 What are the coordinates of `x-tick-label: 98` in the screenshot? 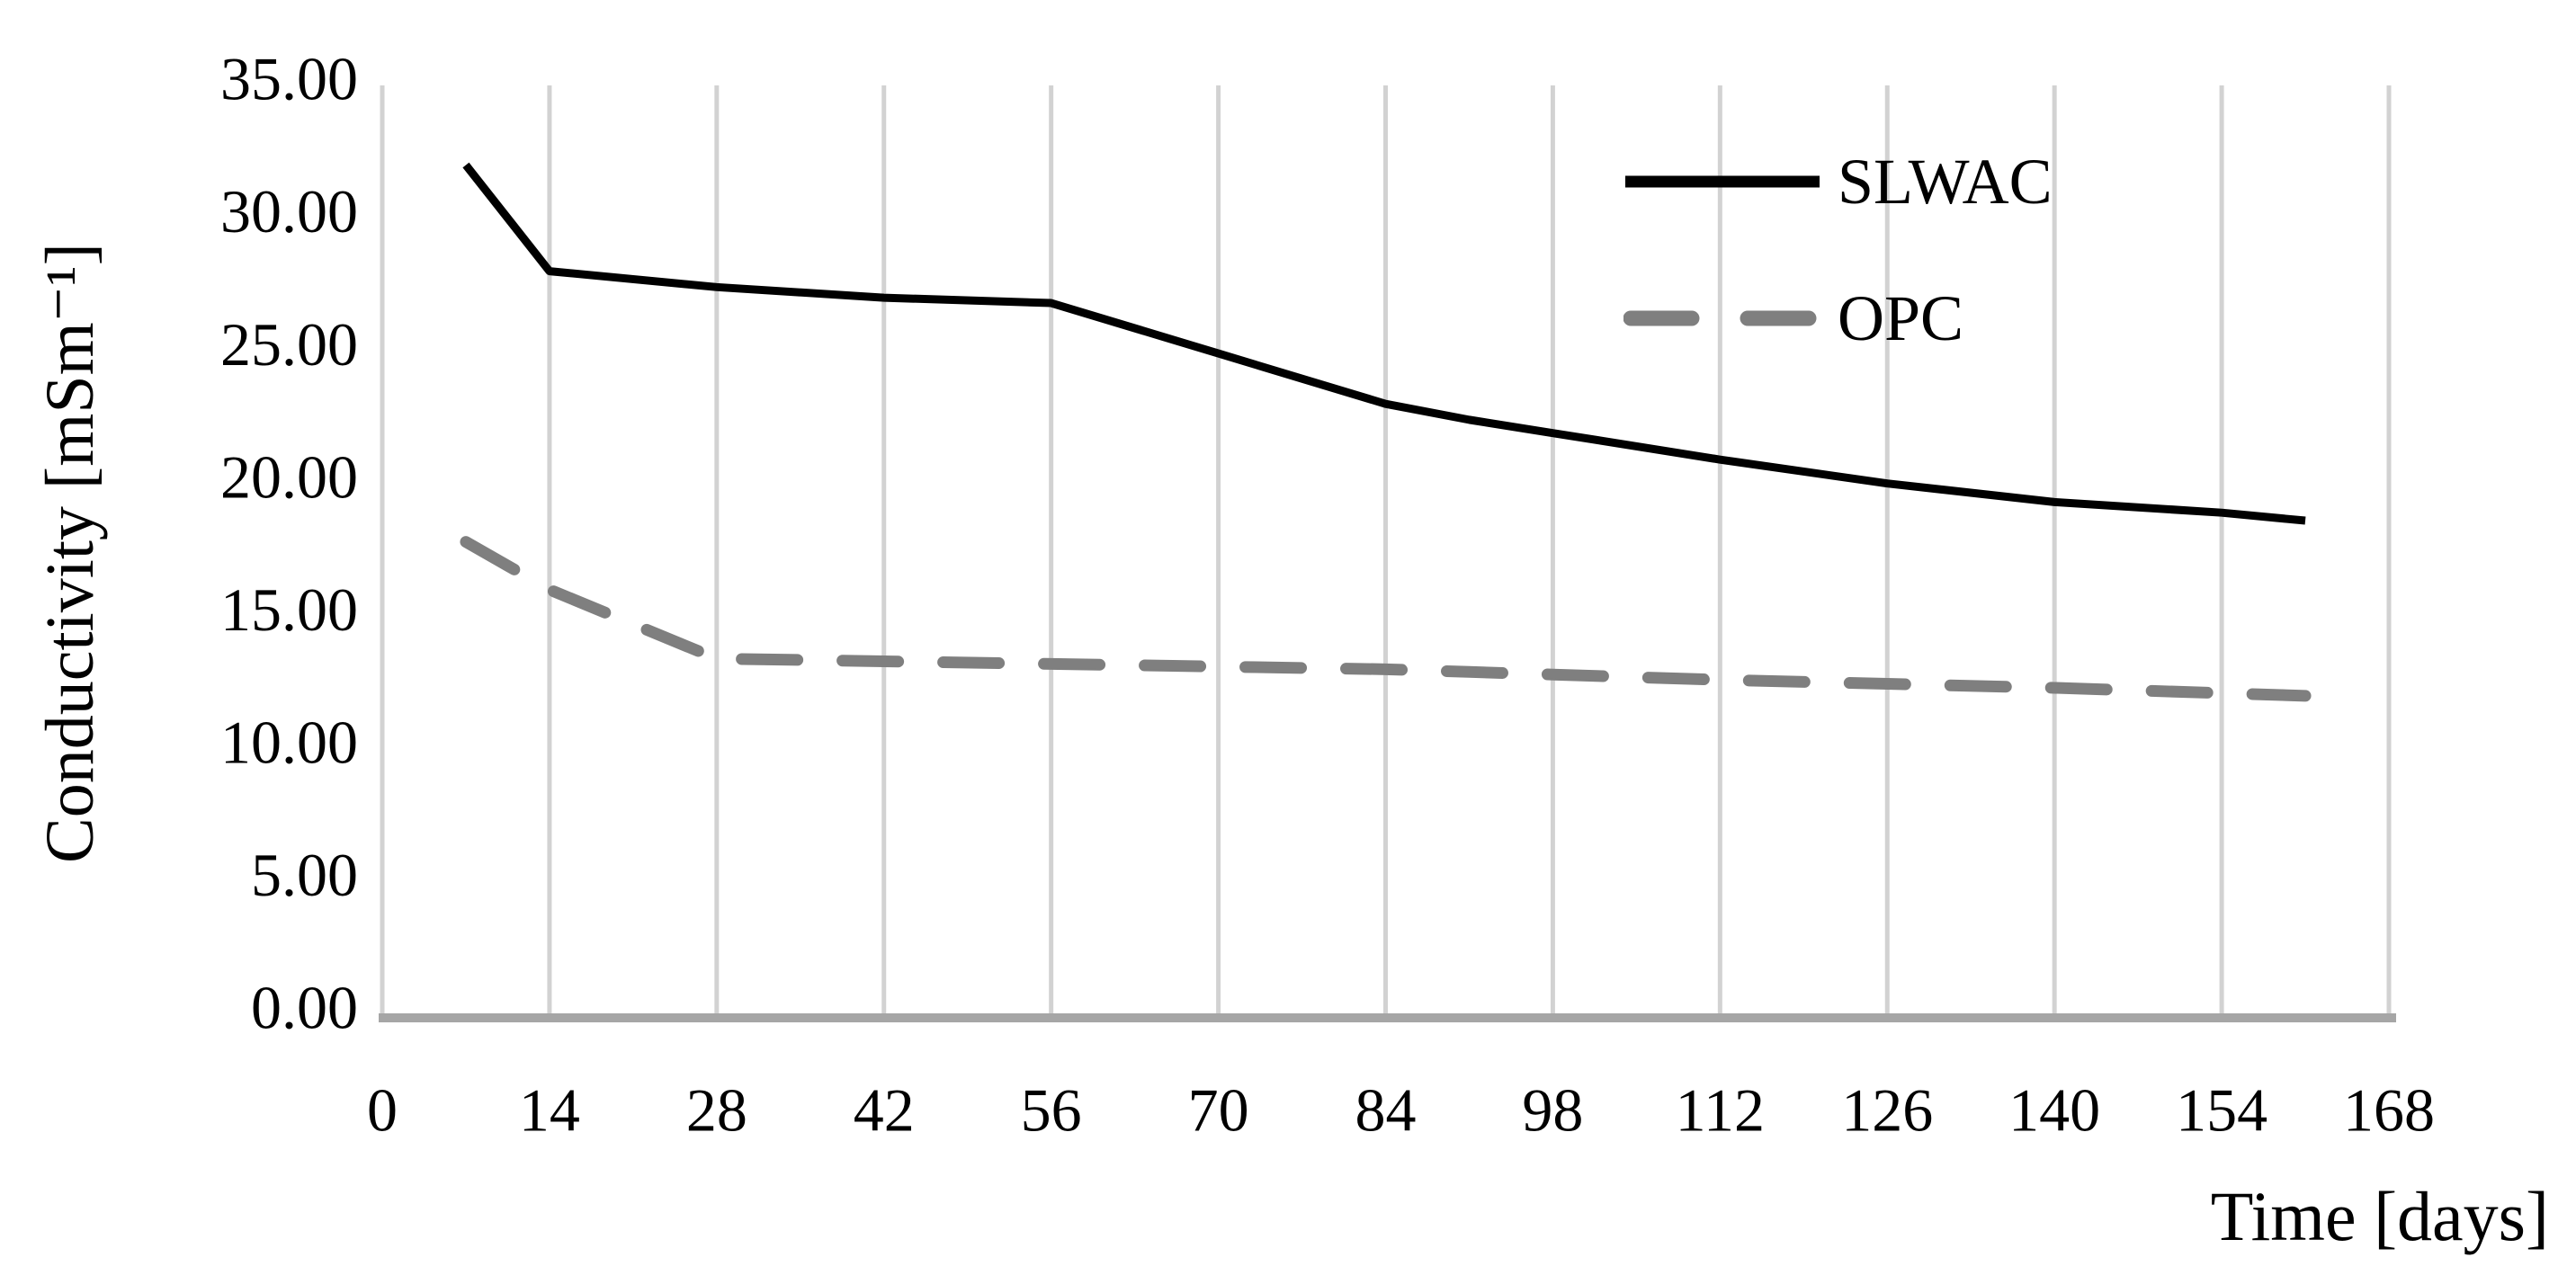 It's located at (1552, 1110).